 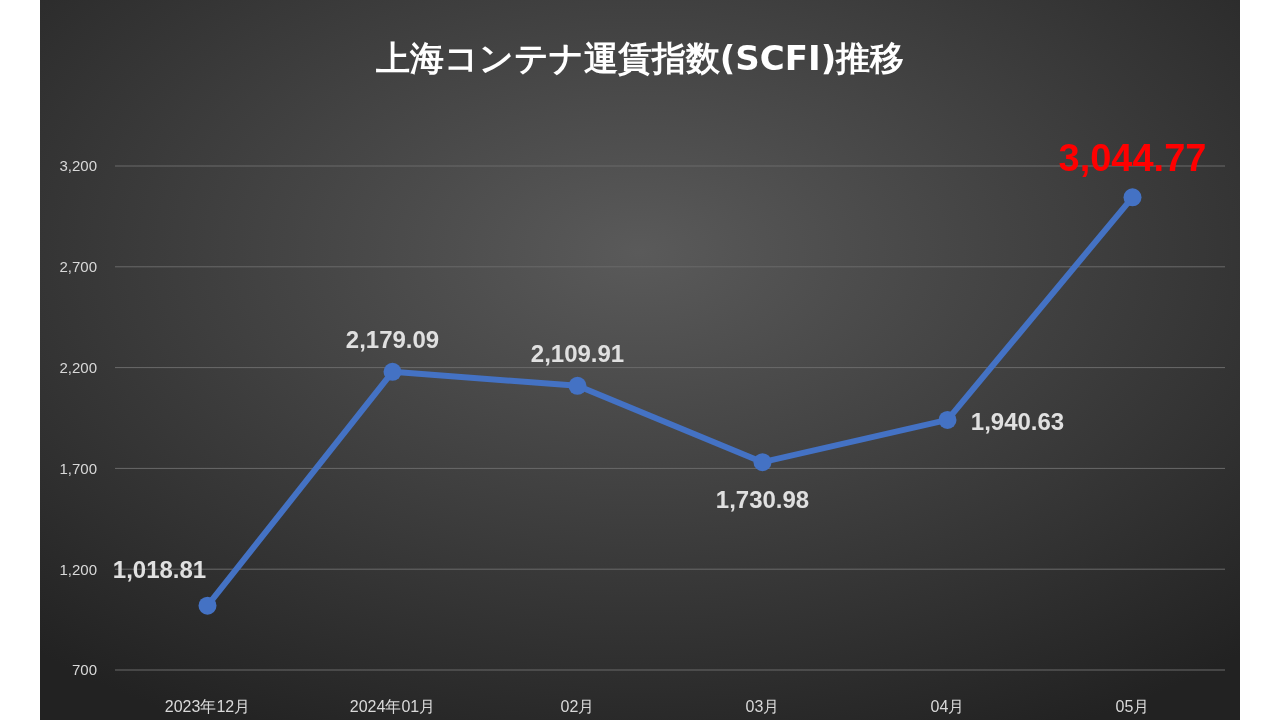 What do you see at coordinates (947, 707) in the screenshot?
I see `x-tick-label: 04月` at bounding box center [947, 707].